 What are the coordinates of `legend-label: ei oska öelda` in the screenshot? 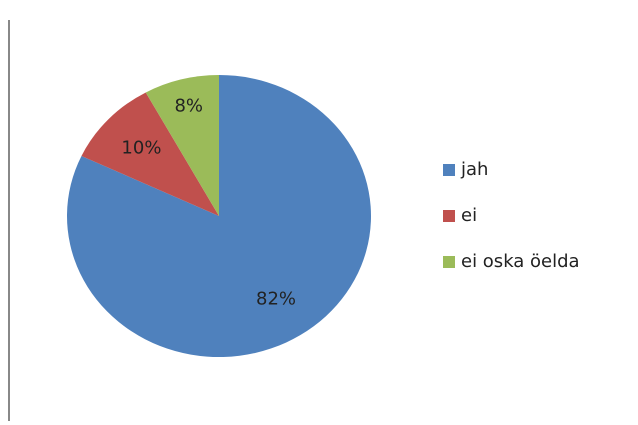 It's located at (520, 261).